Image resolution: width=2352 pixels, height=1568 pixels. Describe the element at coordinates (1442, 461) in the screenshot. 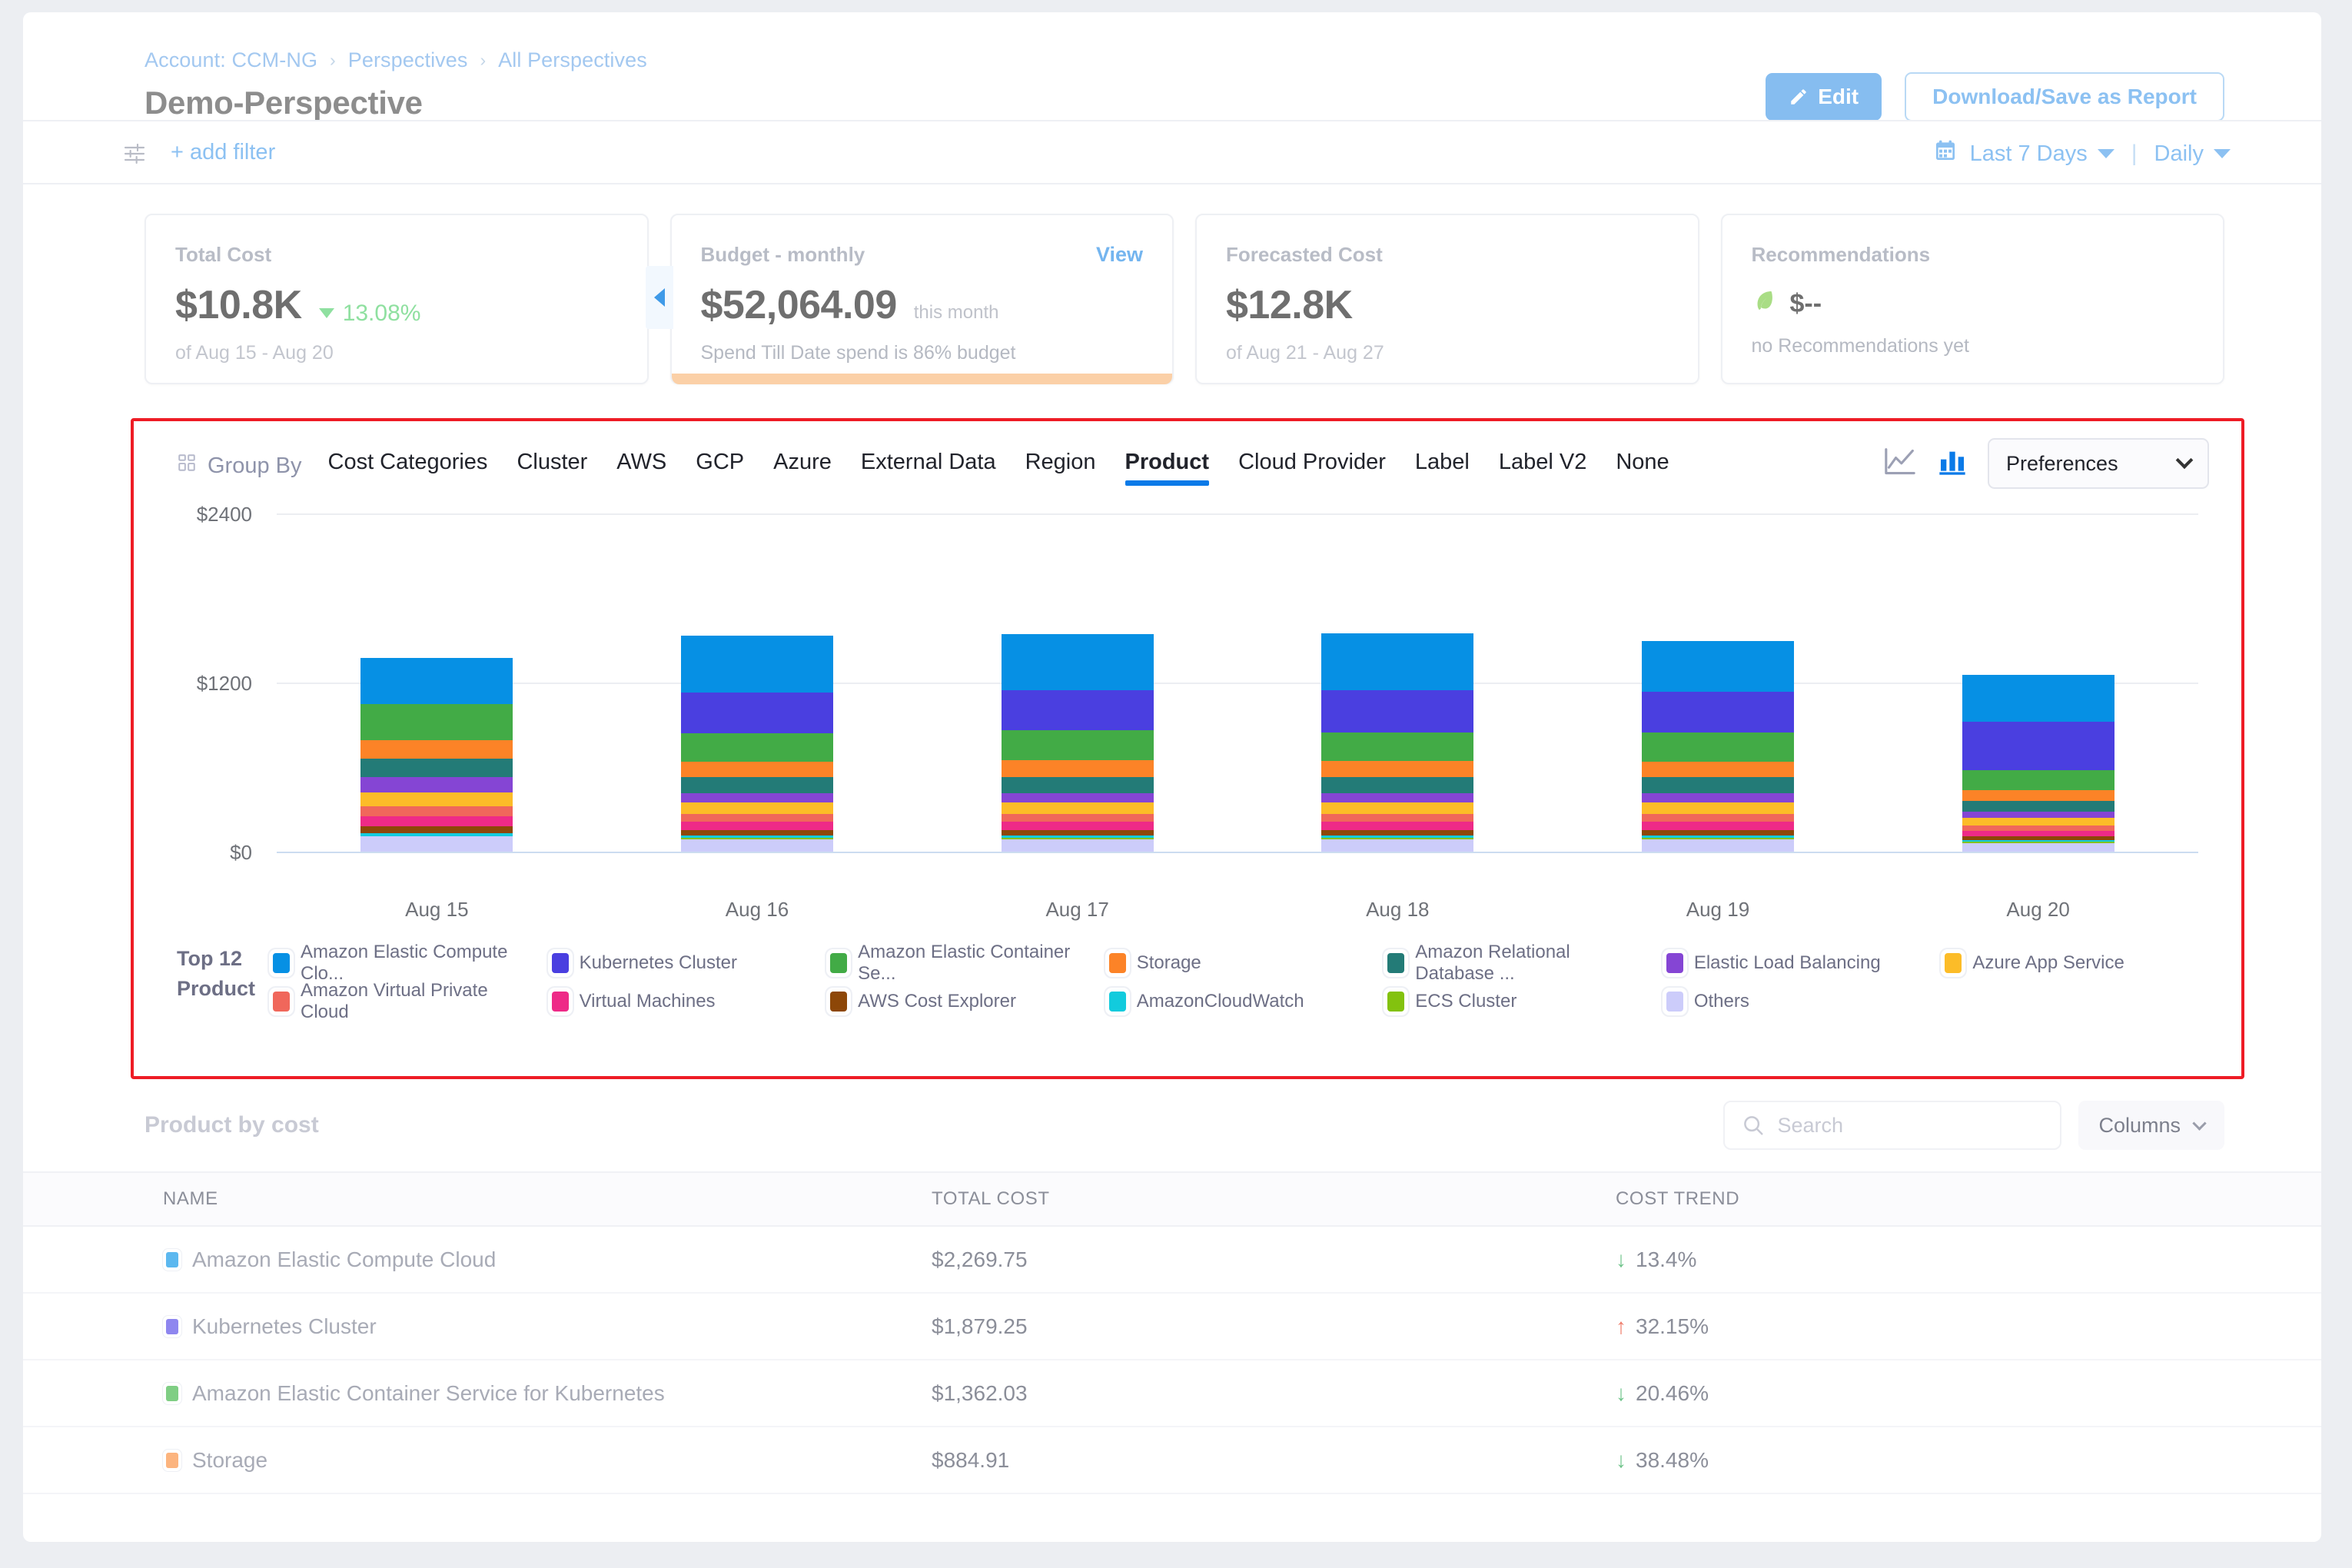

I see `tab-label: Label` at that location.